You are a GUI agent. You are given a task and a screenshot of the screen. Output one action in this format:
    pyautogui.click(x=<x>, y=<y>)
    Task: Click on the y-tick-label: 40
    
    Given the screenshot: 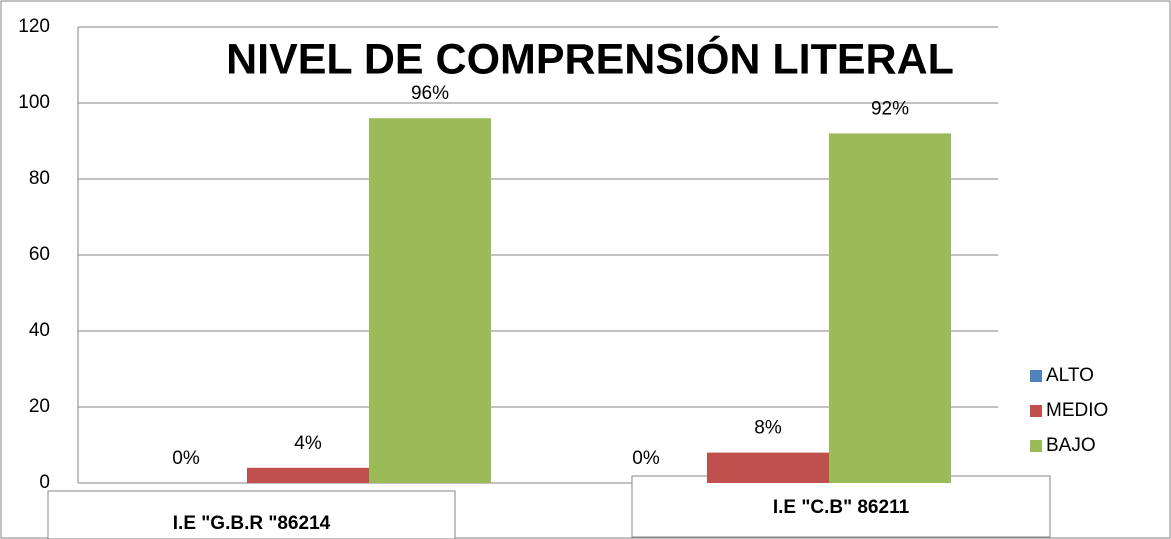 What is the action you would take?
    pyautogui.click(x=39, y=330)
    